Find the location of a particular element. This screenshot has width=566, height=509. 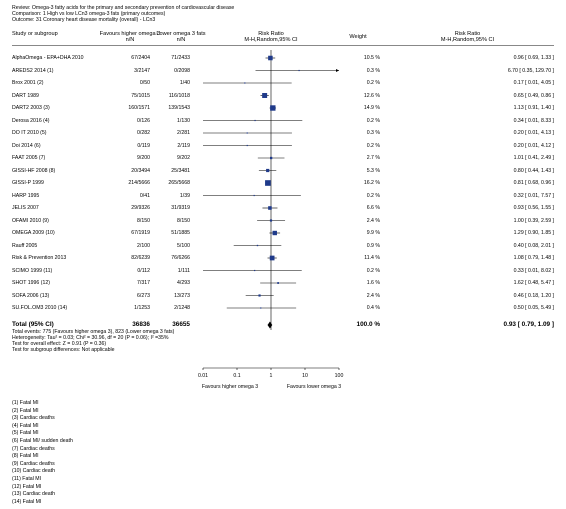

x-tick-label: 0.1 is located at coordinates (236, 376).